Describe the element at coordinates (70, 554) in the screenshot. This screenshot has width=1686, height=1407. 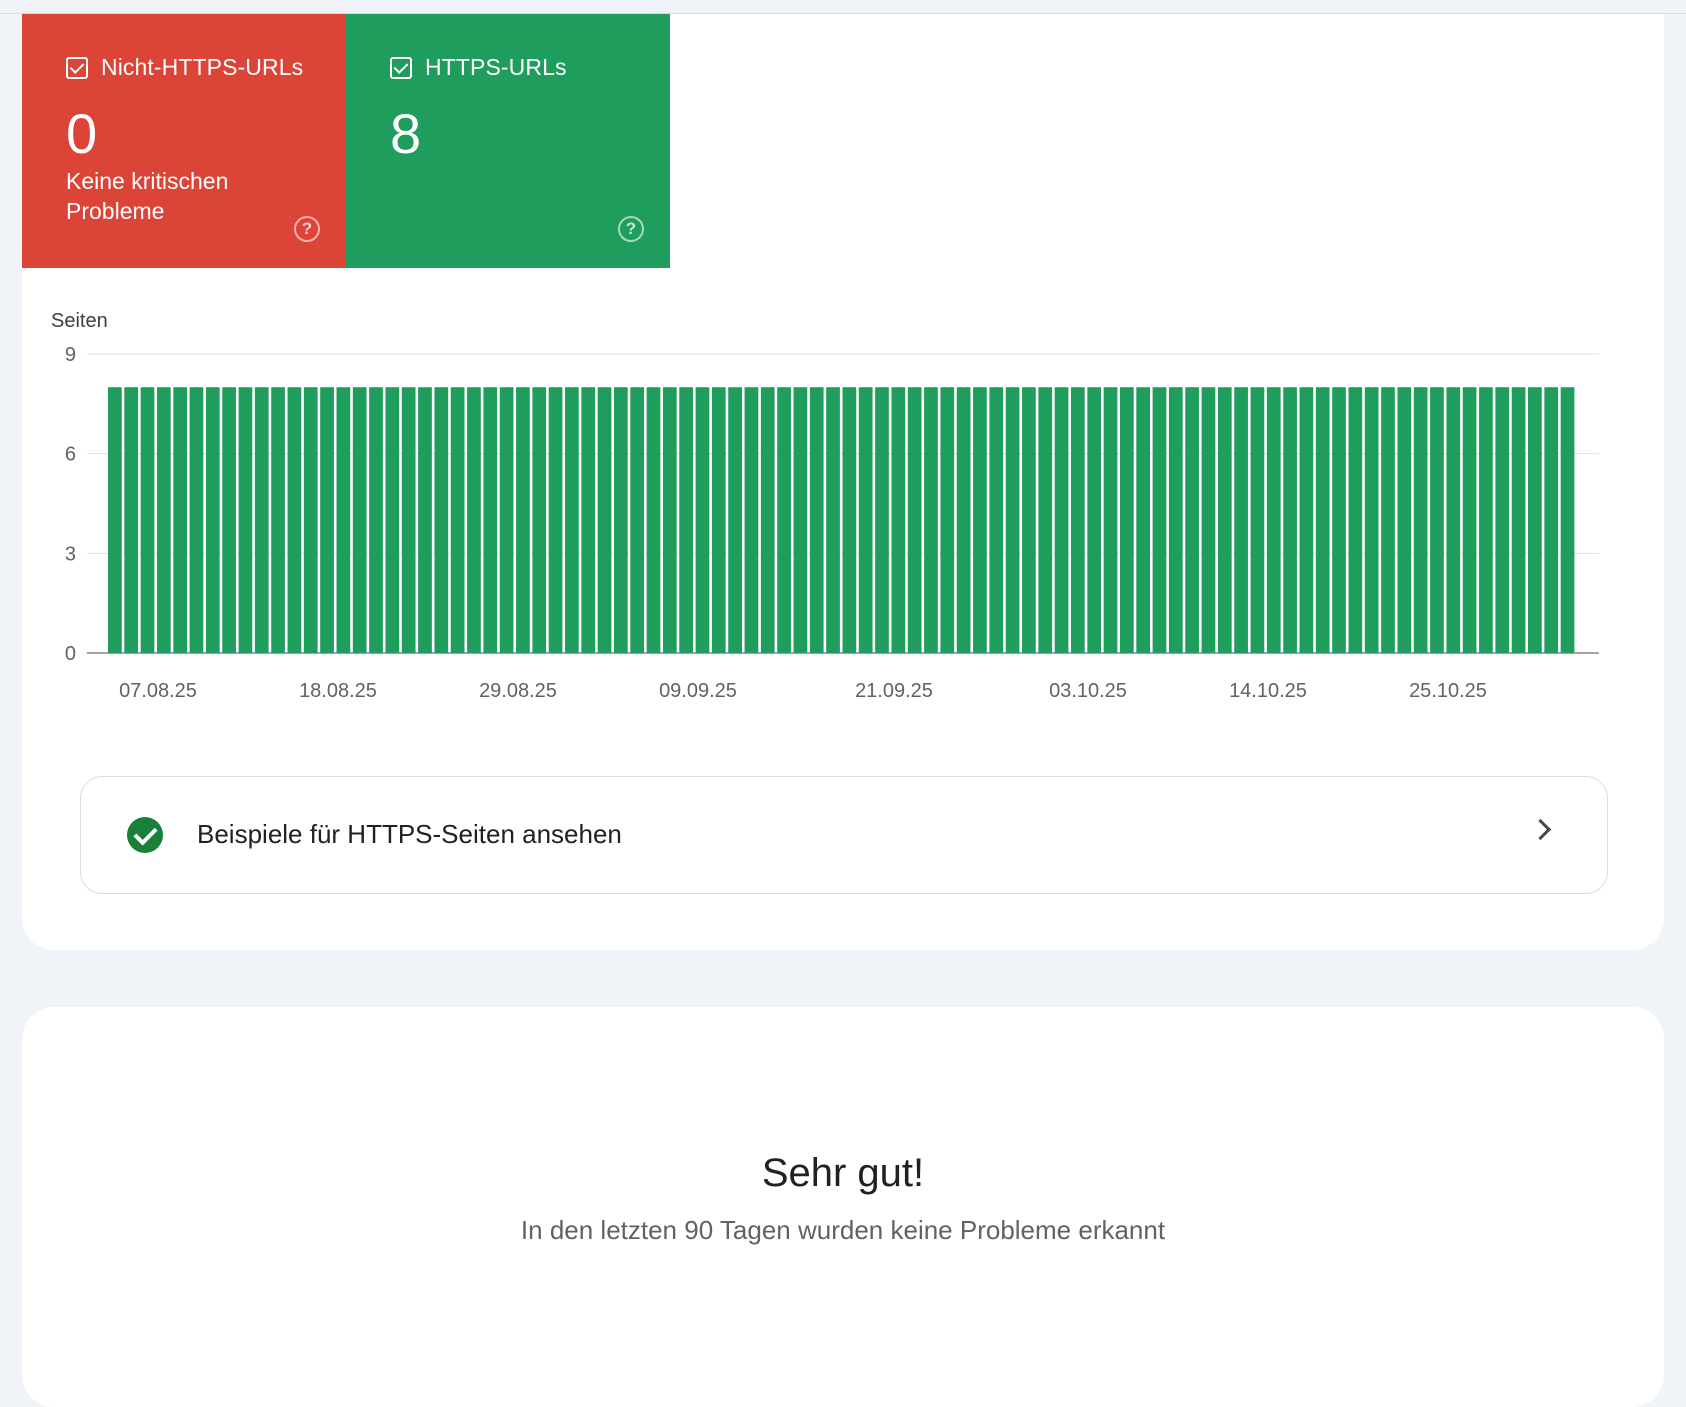
I see `y-tick-label: 3` at that location.